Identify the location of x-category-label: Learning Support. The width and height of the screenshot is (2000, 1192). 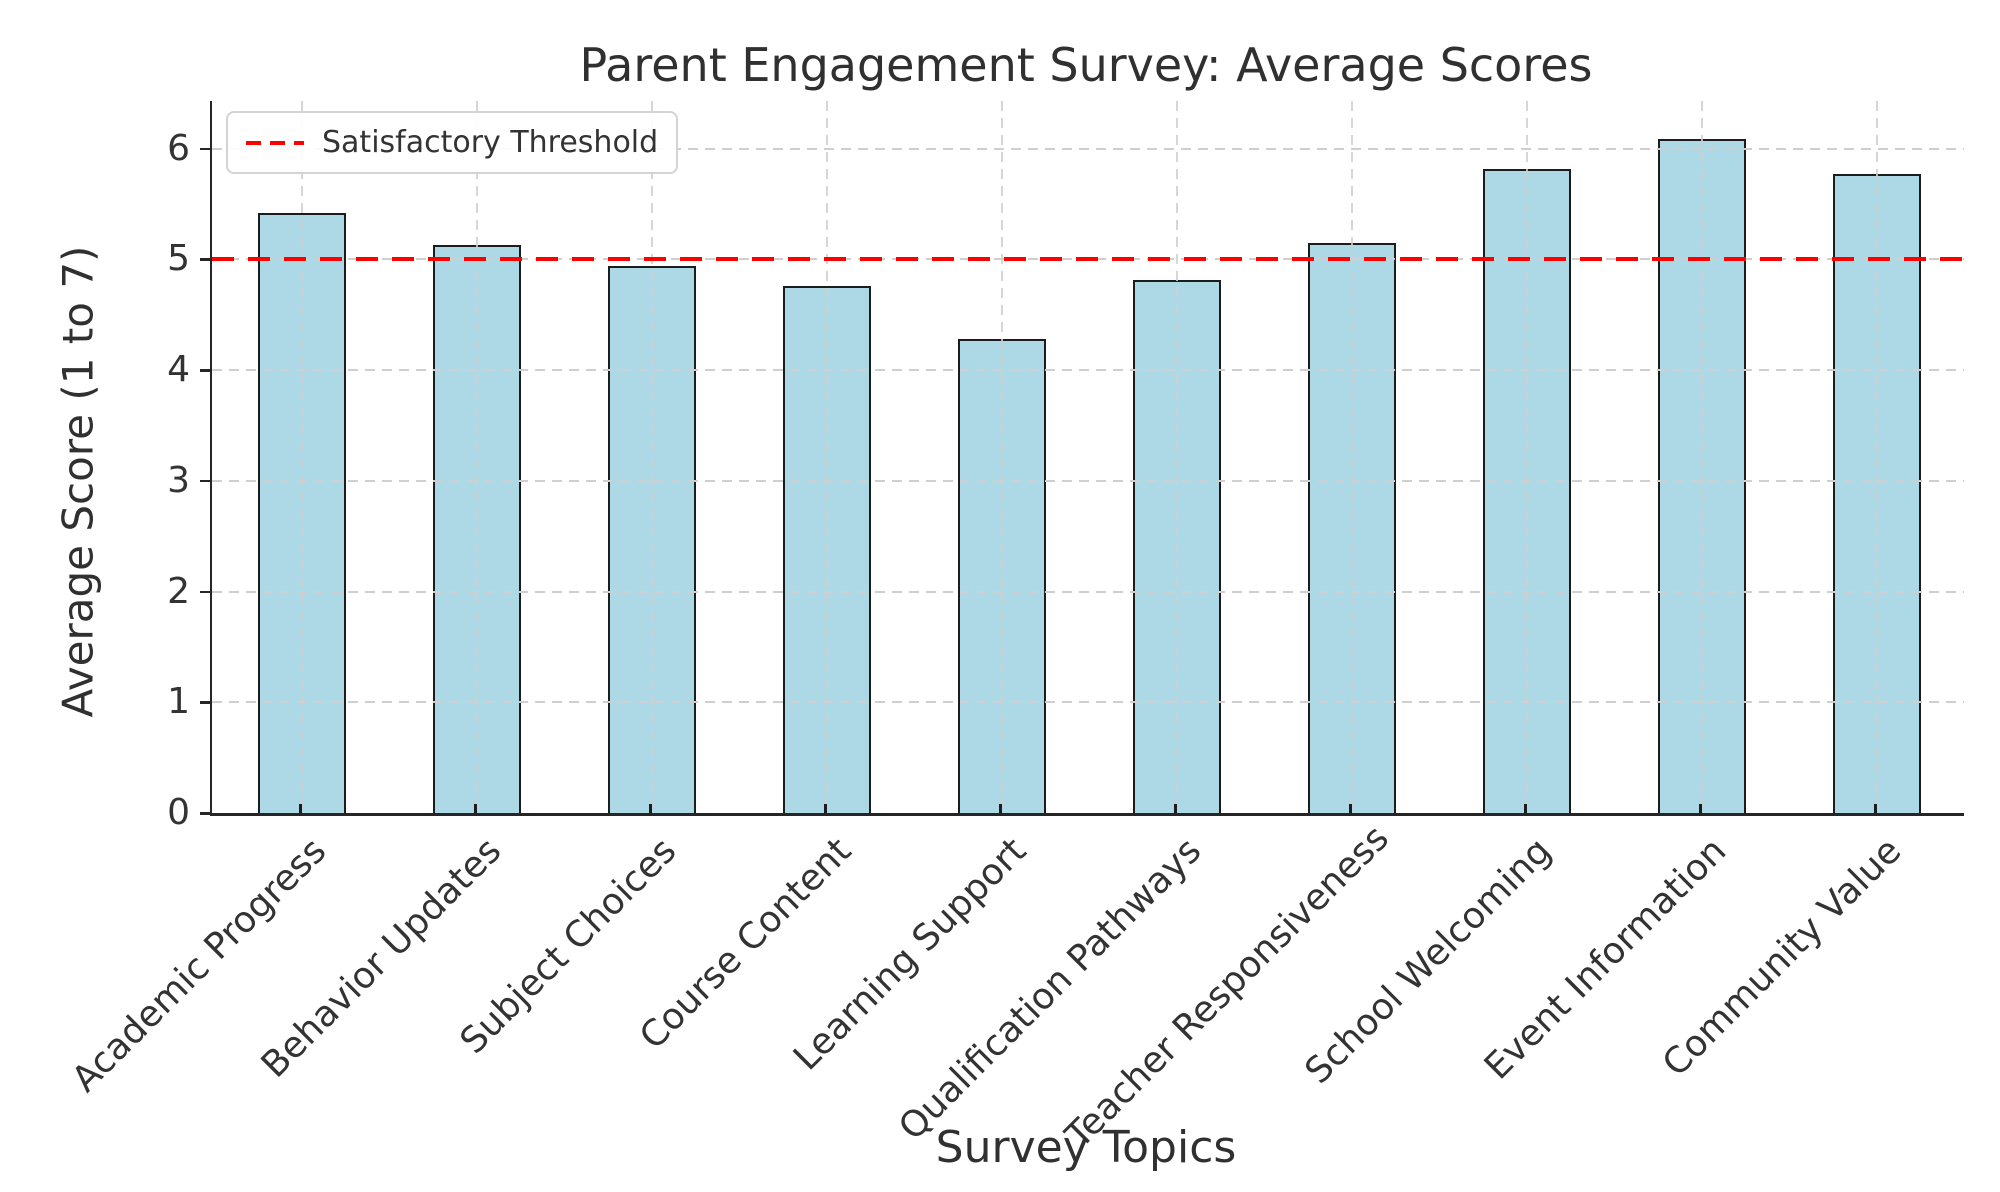
(910, 954).